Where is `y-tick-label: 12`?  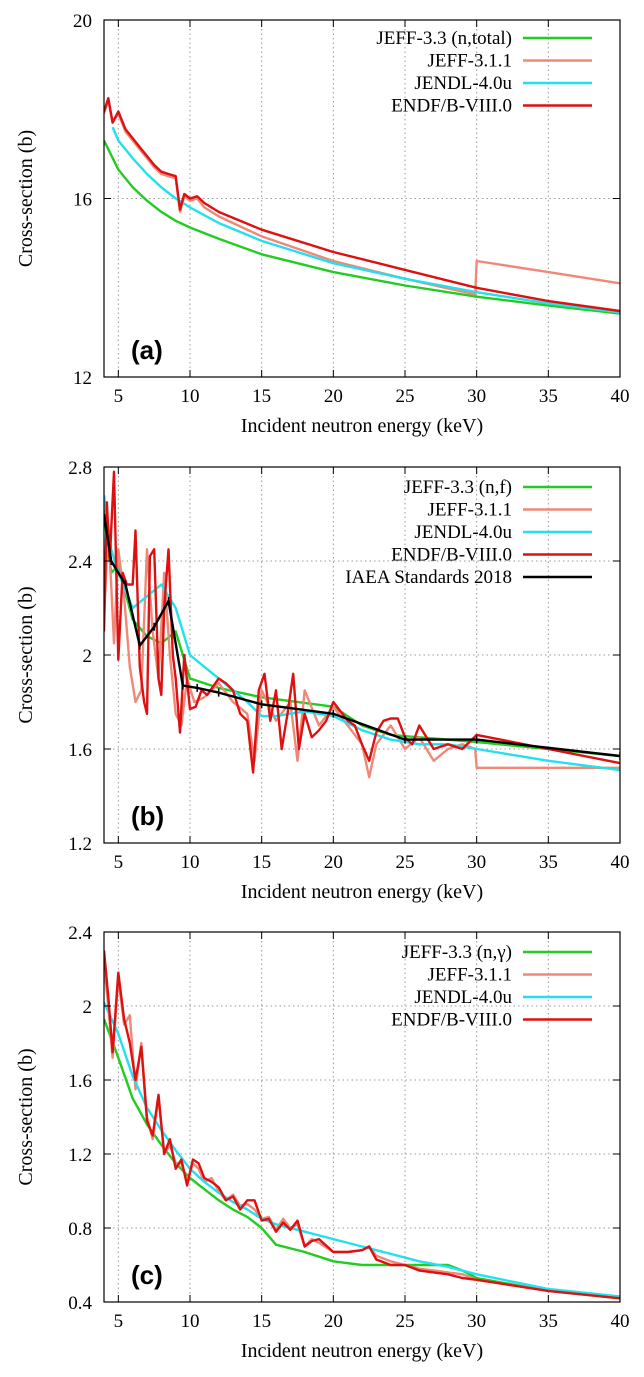
y-tick-label: 12 is located at coordinates (82, 378).